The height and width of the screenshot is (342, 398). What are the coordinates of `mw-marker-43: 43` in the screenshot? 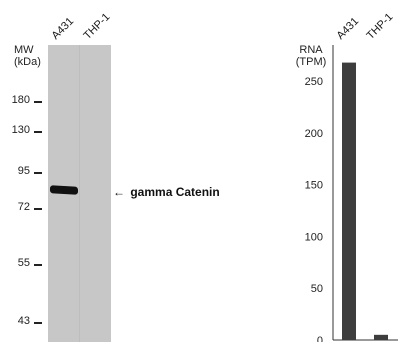 It's located at (23, 321).